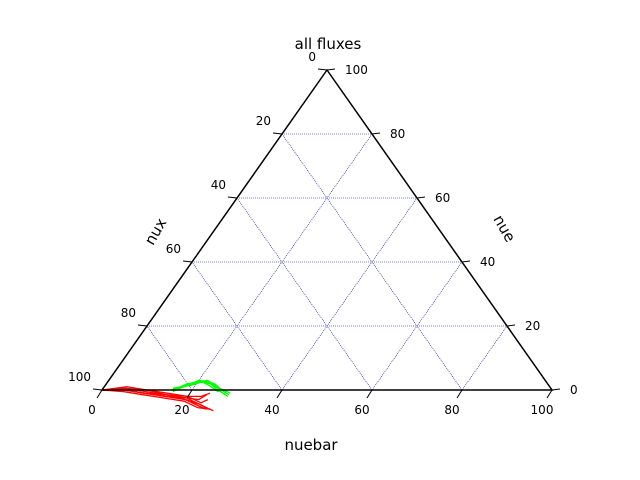  Describe the element at coordinates (92, 410) in the screenshot. I see `tick-label-bottom: 0` at that location.